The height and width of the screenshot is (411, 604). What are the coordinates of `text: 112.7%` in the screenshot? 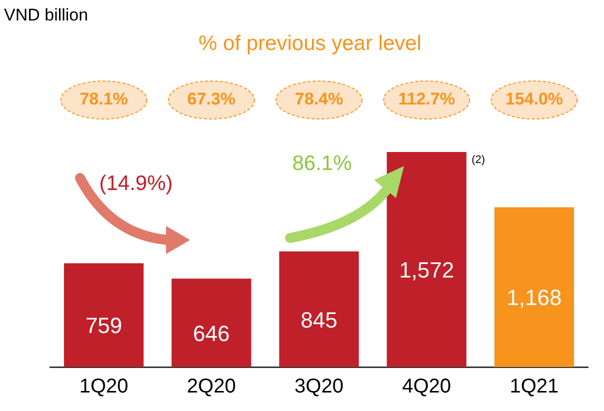 It's located at (426, 99).